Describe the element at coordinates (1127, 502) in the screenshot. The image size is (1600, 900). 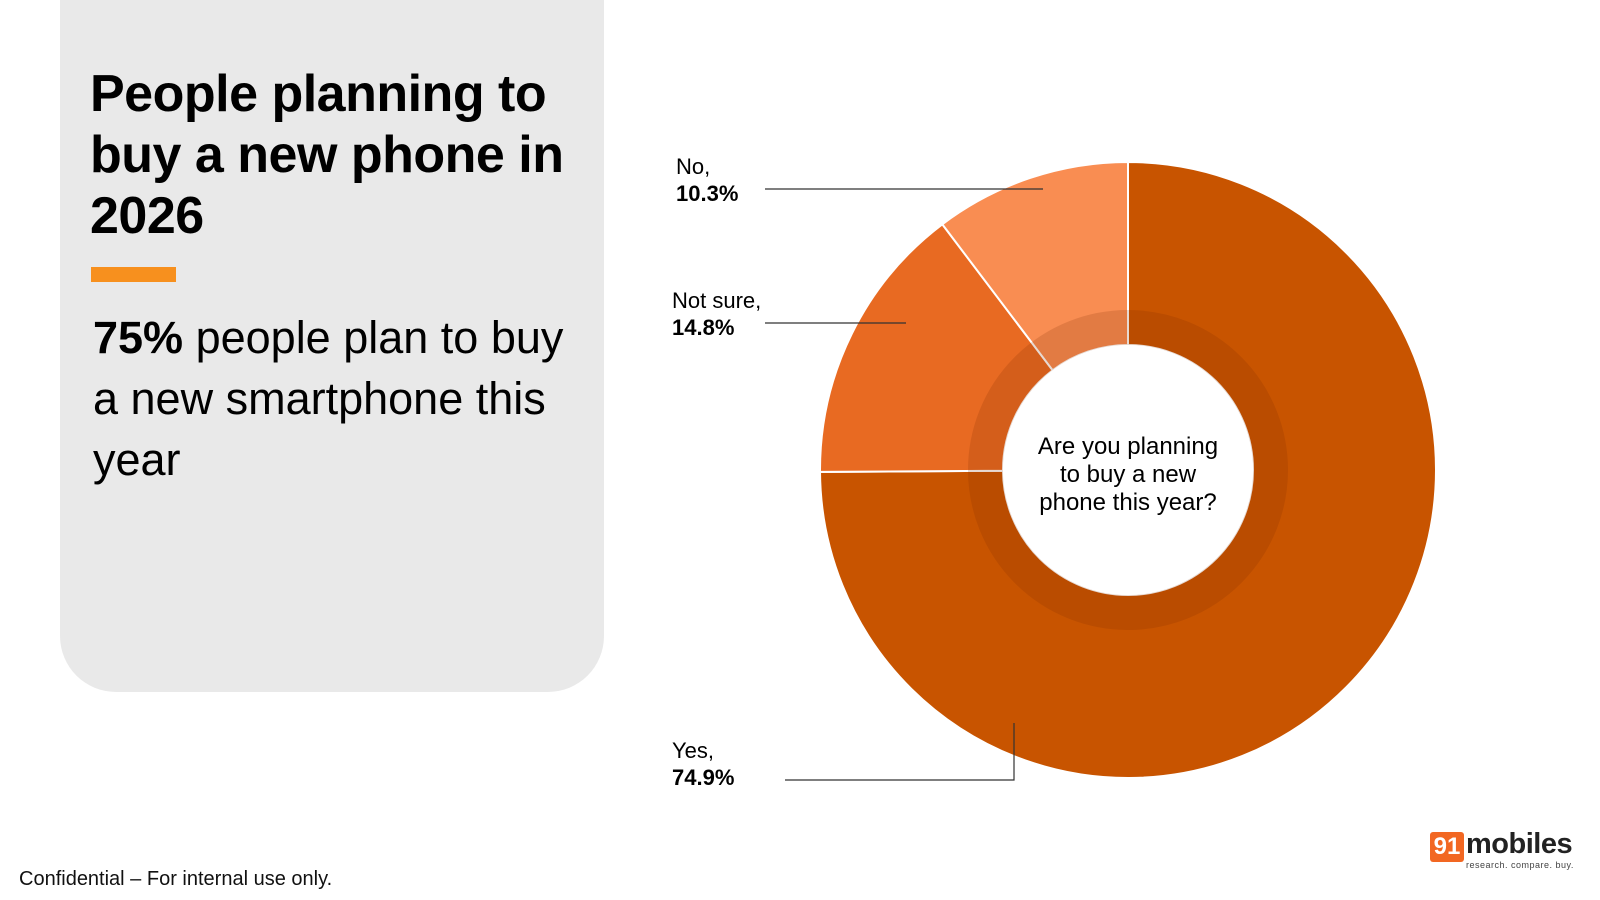
I see `center-question-line: phone this year?` at that location.